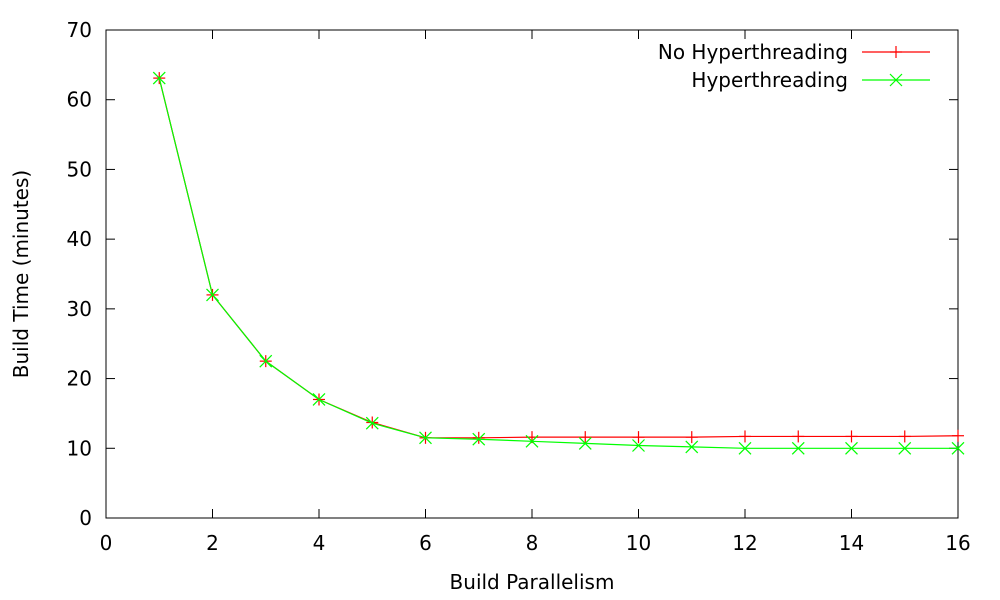 The width and height of the screenshot is (1000, 600). I want to click on legend-entry-1: Hyperthreading, so click(810, 80).